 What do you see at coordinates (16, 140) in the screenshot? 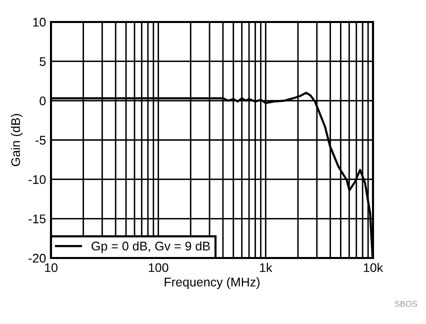
I see `y-axis-title: Gain (dB)` at bounding box center [16, 140].